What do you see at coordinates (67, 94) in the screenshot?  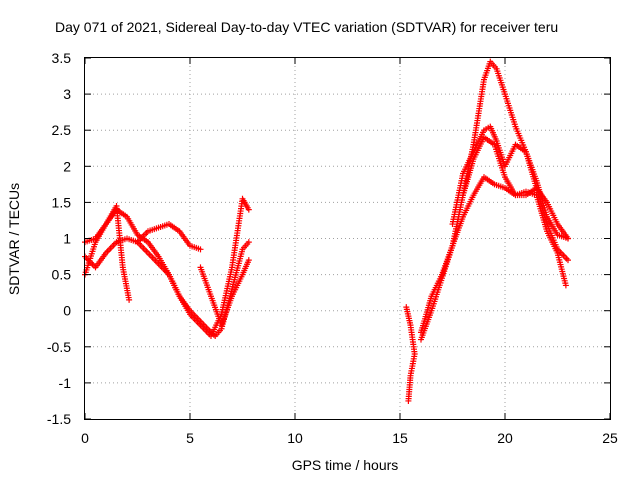 I see `y-tick-label: 3` at bounding box center [67, 94].